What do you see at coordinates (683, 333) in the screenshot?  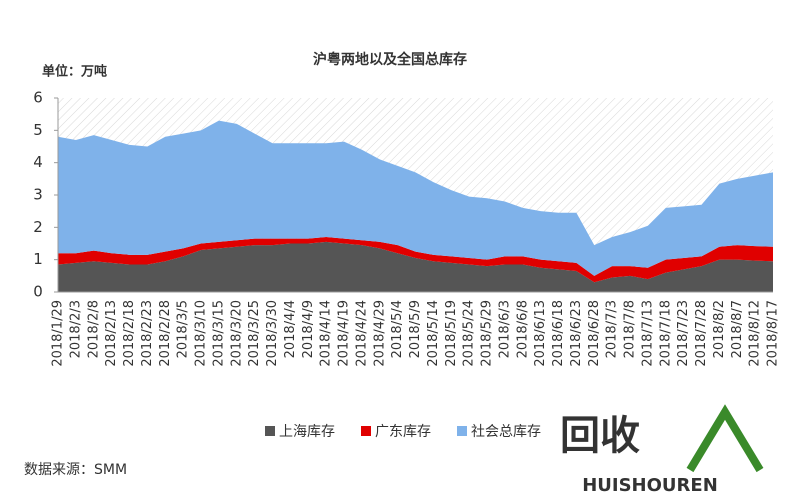 I see `x-tick-label: 2018/7/23` at bounding box center [683, 333].